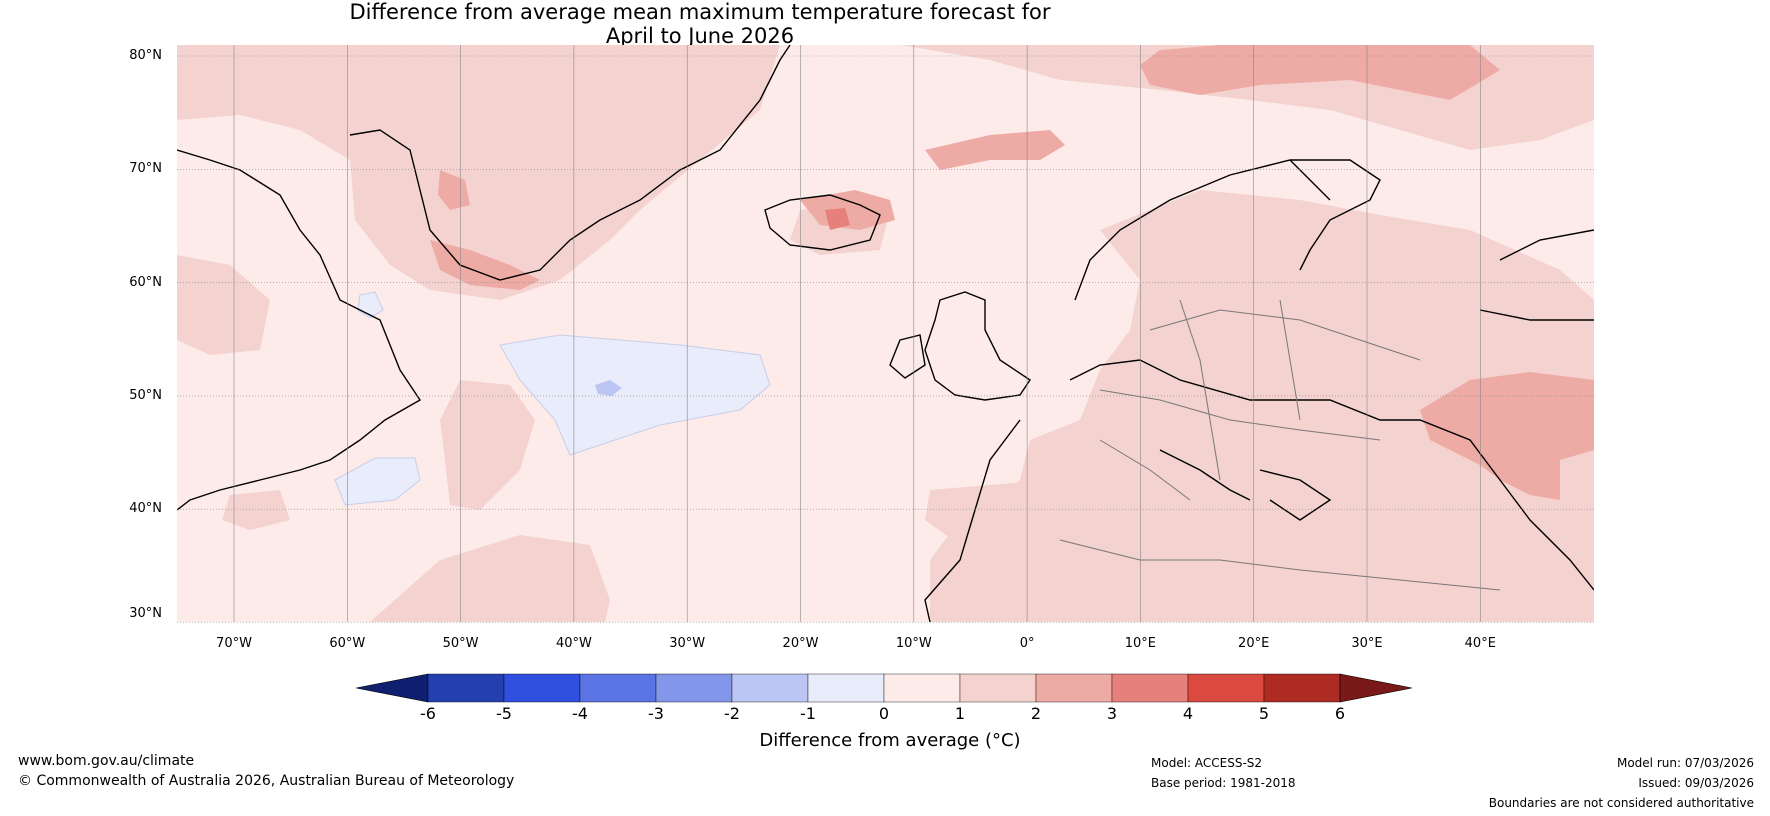  I want to click on colorbar-label: Difference from average (°C), so click(890, 740).